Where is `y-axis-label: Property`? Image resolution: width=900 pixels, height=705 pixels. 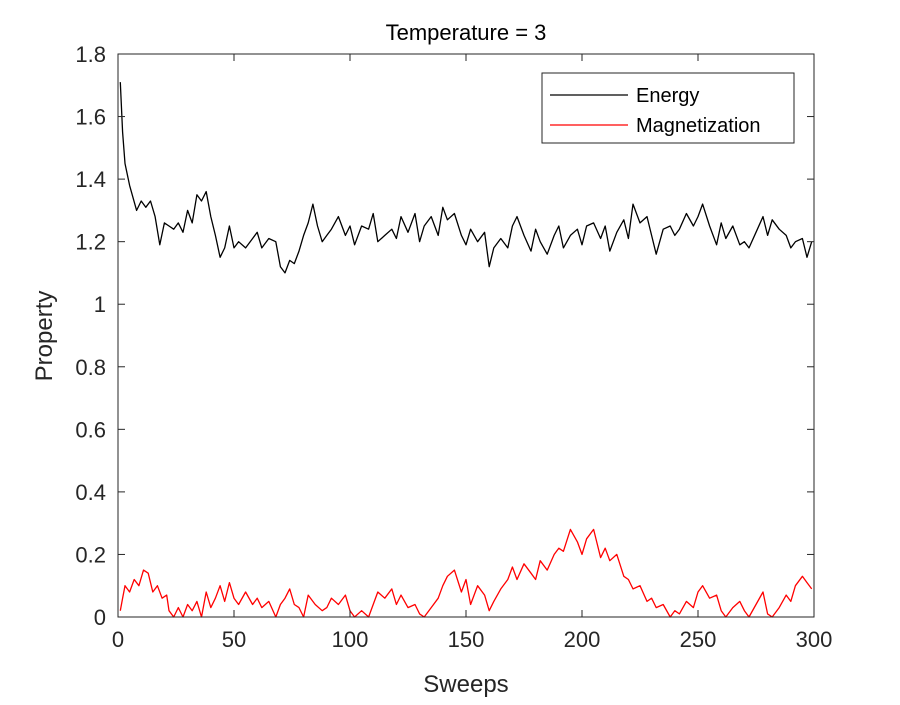 y-axis-label: Property is located at coordinates (44, 336).